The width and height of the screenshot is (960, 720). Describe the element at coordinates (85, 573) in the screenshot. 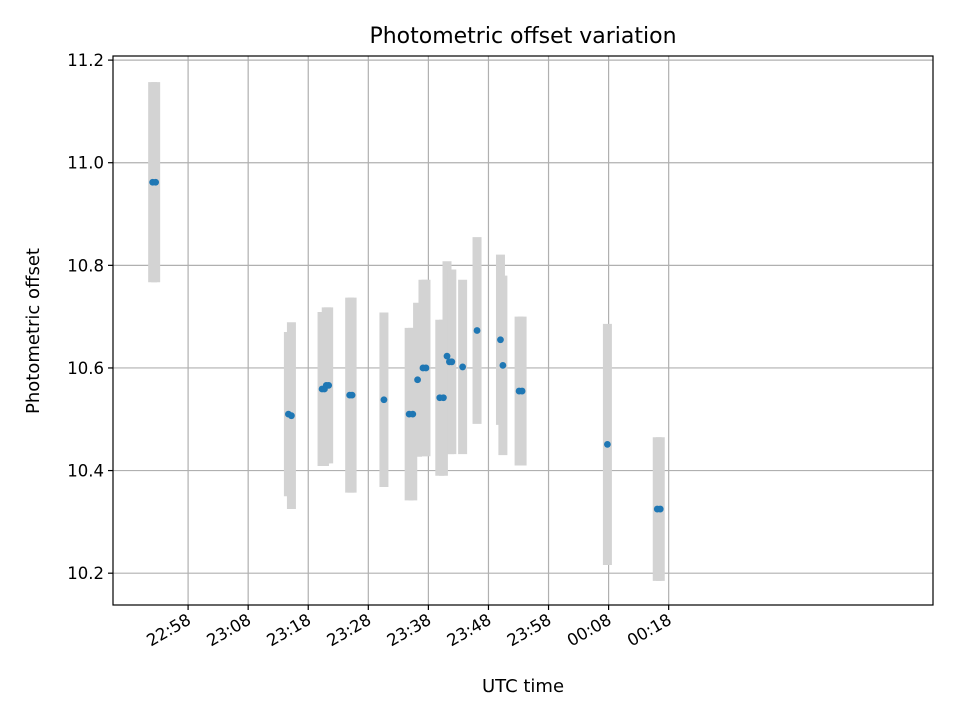

I see `y-tick-label: 10.2` at that location.